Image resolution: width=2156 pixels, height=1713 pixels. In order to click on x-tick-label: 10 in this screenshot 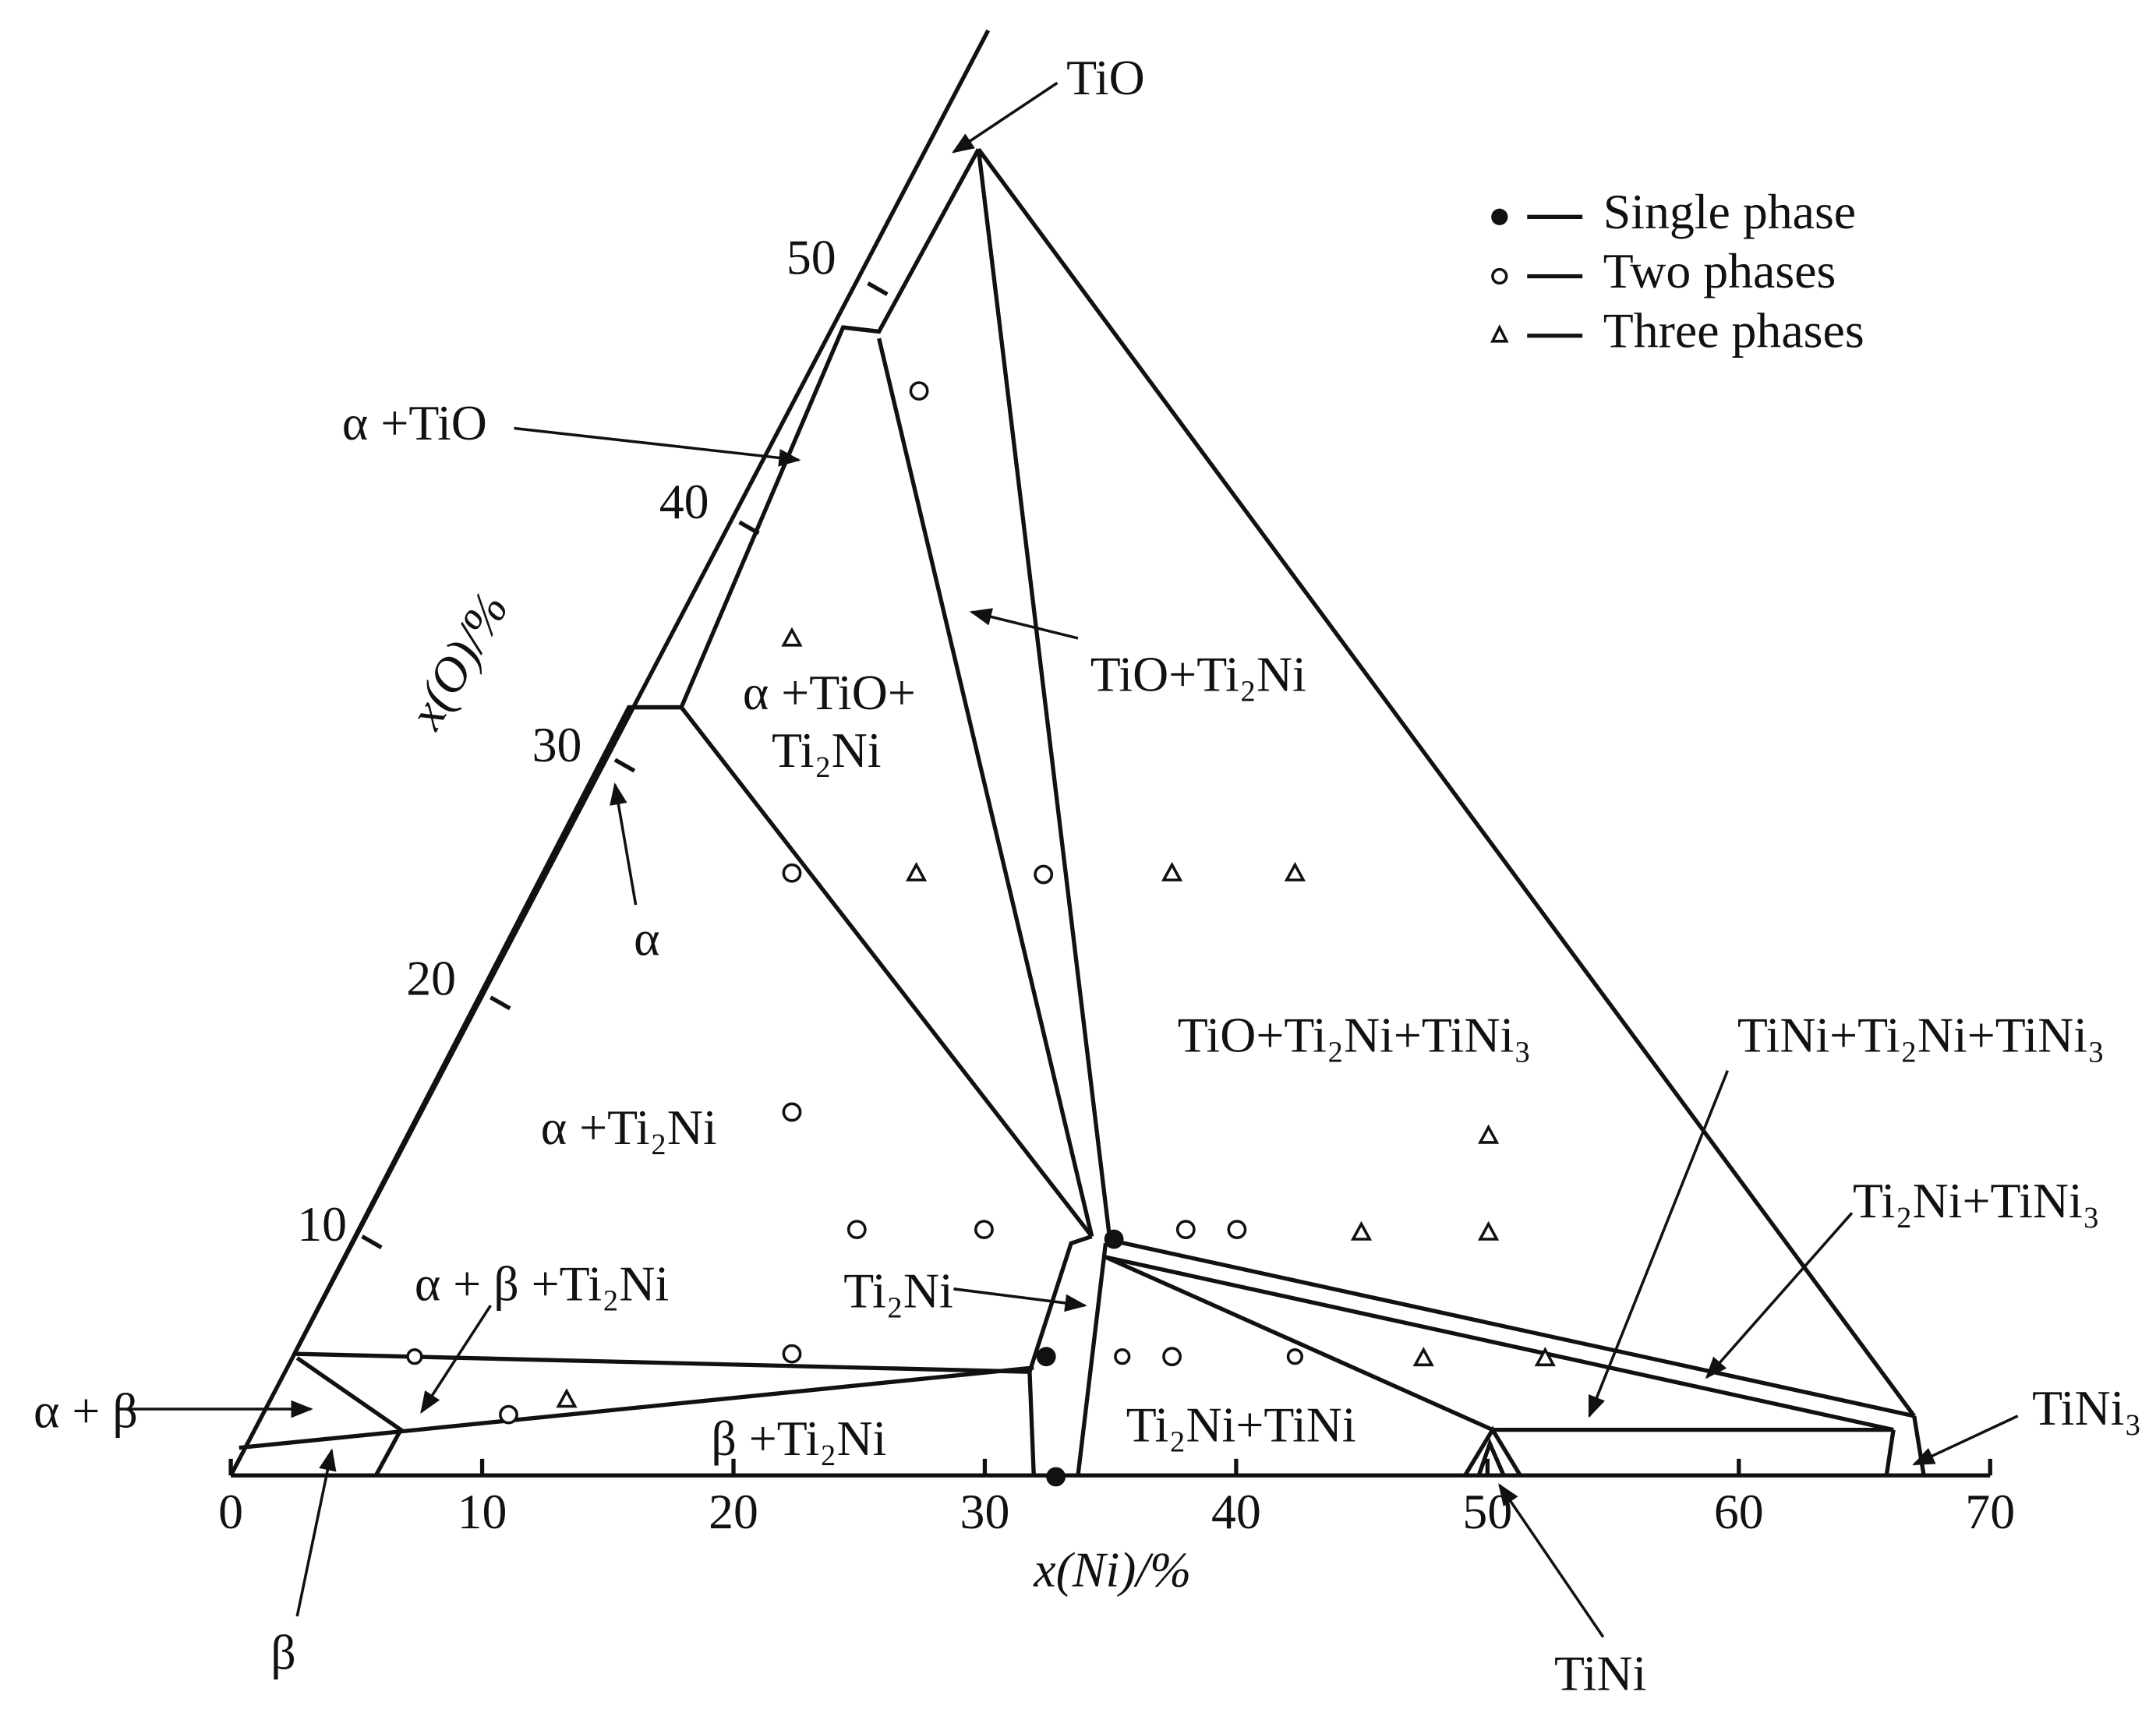, I will do `click(483, 1511)`.